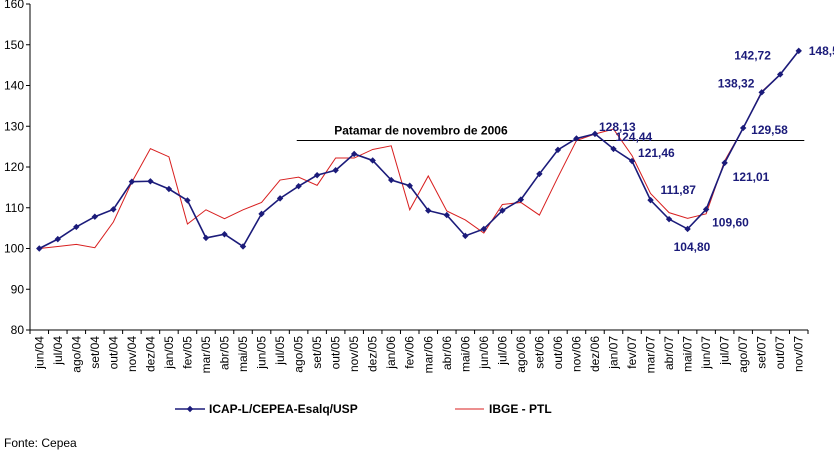 The image size is (834, 454). I want to click on x-tick-label: mar/05, so click(206, 355).